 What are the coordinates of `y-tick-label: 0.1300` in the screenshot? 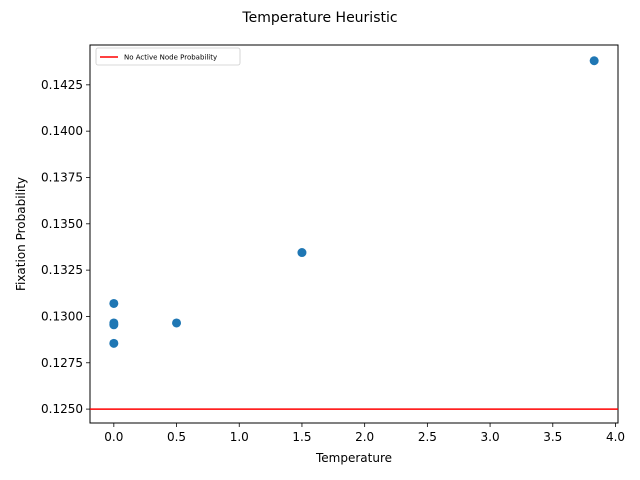 It's located at (62, 316).